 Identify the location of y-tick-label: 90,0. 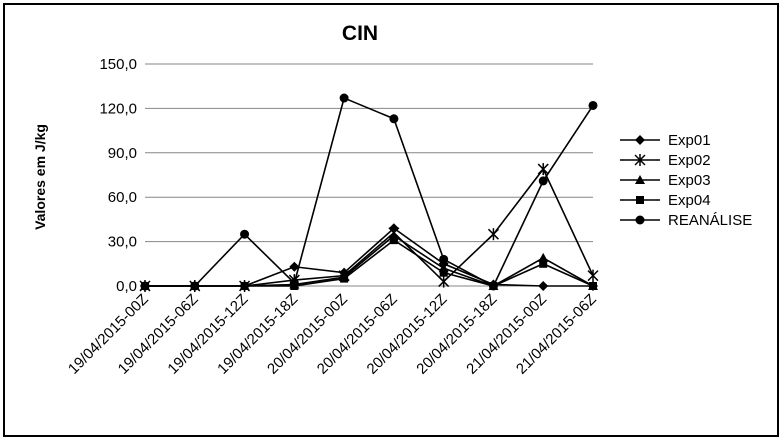
(122, 153).